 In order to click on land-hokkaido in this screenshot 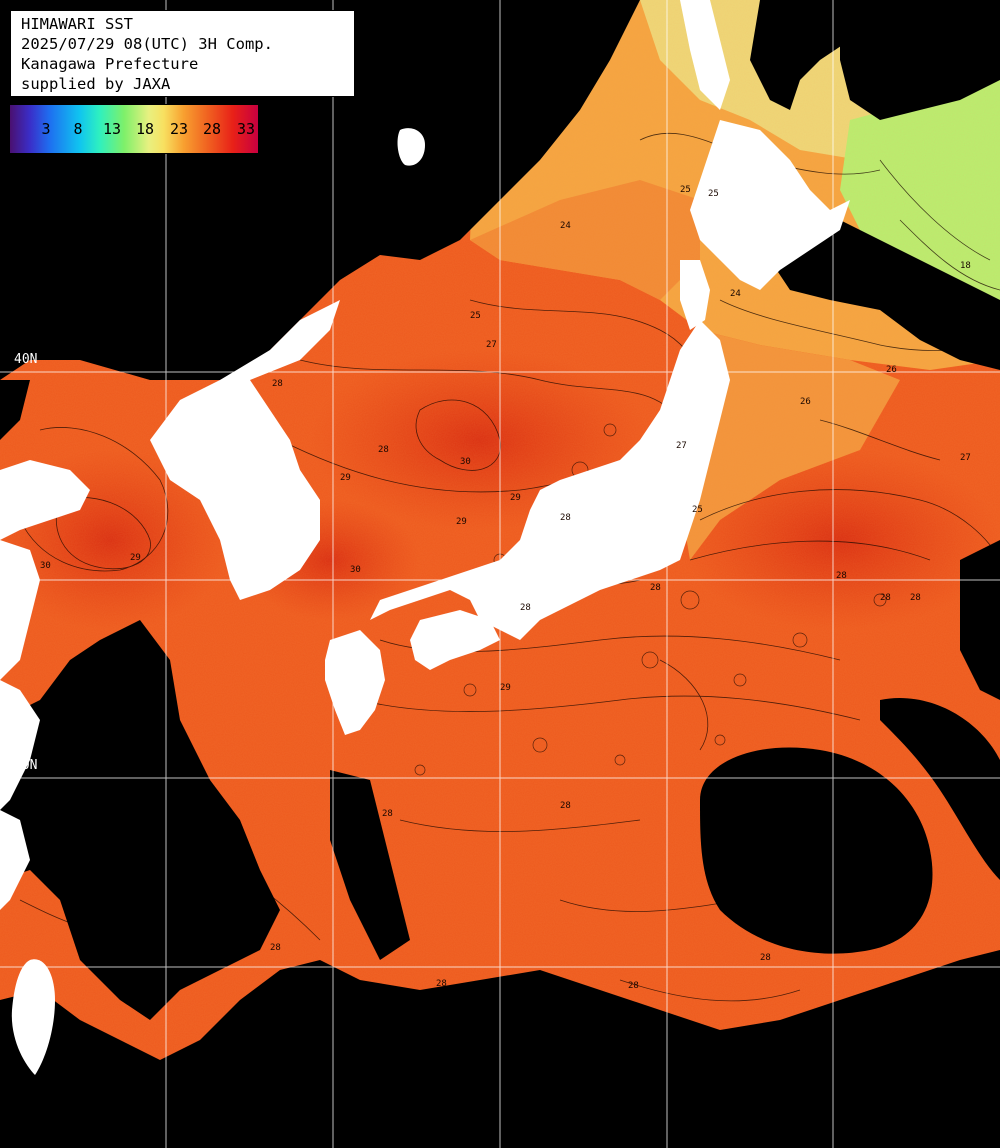, I will do `click(770, 205)`.